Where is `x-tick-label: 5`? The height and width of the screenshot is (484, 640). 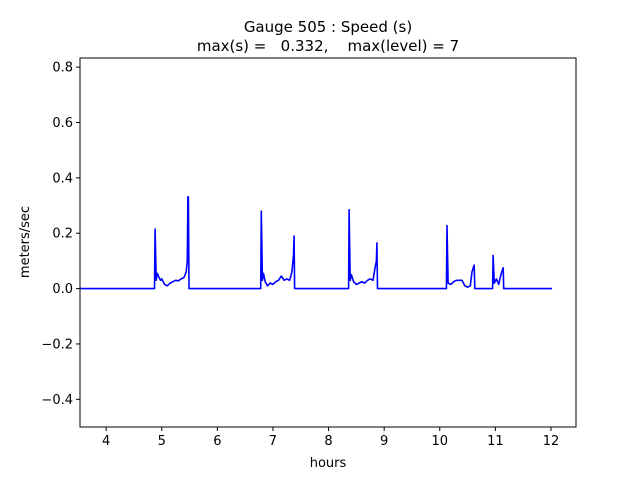
x-tick-label: 5 is located at coordinates (162, 441).